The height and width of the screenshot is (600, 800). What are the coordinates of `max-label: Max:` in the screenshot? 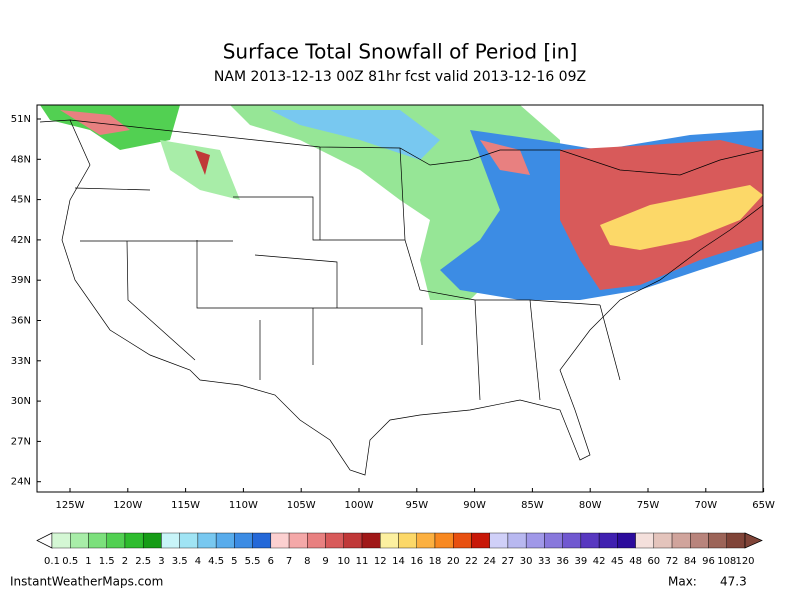 It's located at (682, 582).